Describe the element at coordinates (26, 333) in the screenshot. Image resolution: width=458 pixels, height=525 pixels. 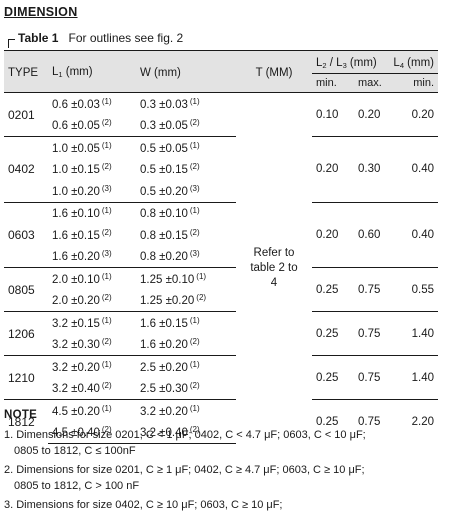
I see `type-cell: 1206` at that location.